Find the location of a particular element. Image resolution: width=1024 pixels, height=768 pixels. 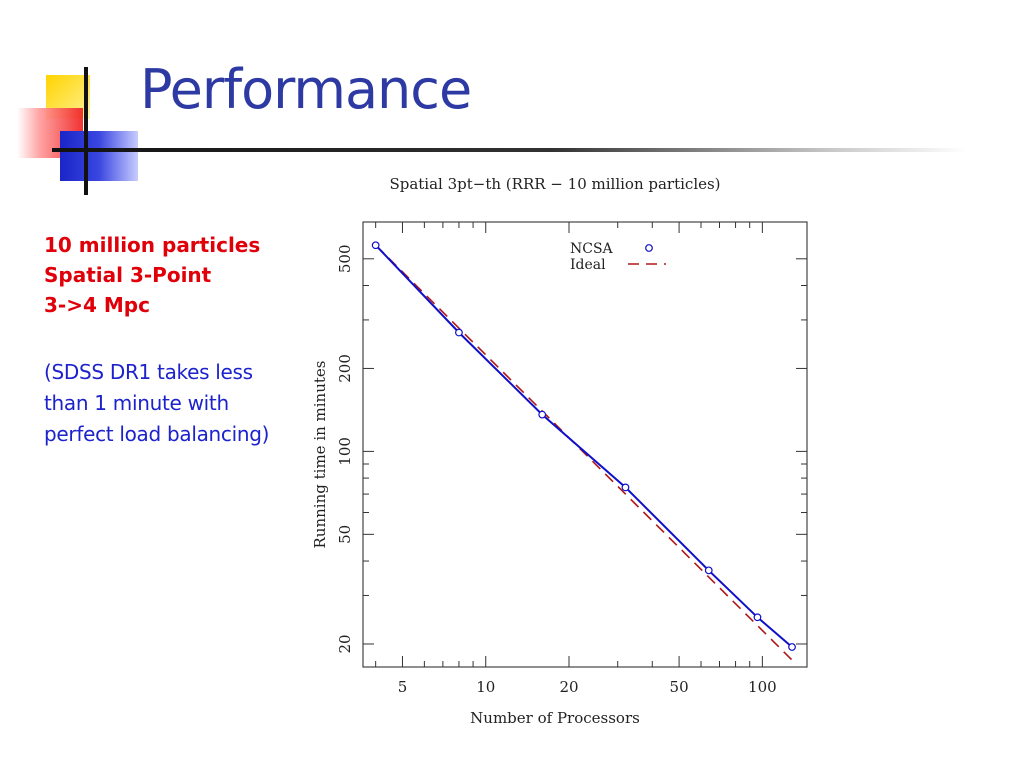

x-tick-label: 20 is located at coordinates (568, 687).